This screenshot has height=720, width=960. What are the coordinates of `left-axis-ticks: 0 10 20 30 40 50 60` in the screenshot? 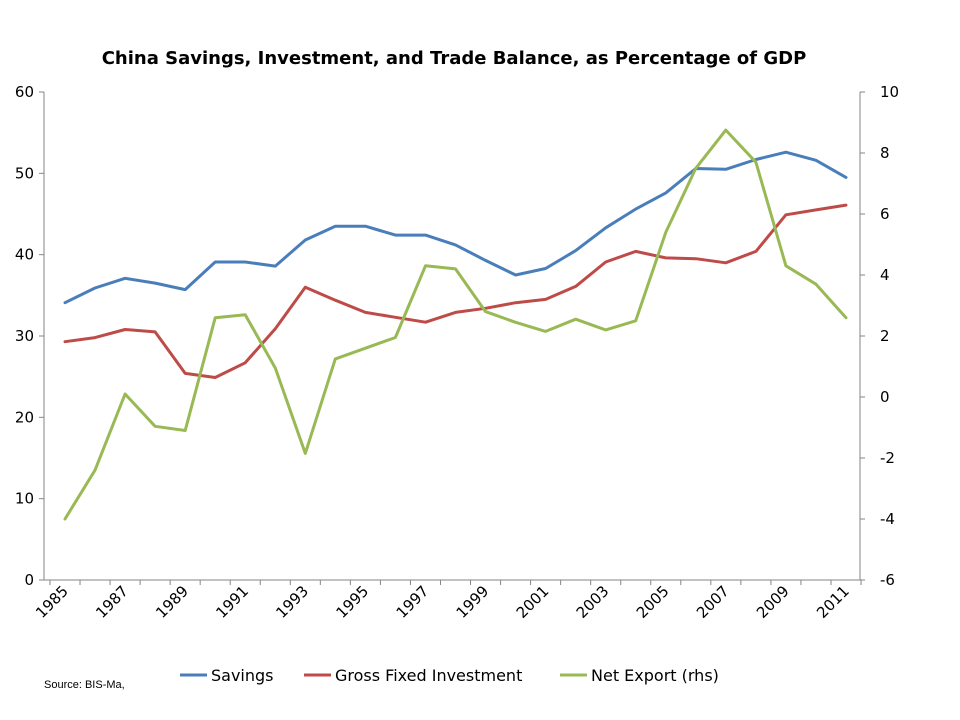 It's located at (29, 336).